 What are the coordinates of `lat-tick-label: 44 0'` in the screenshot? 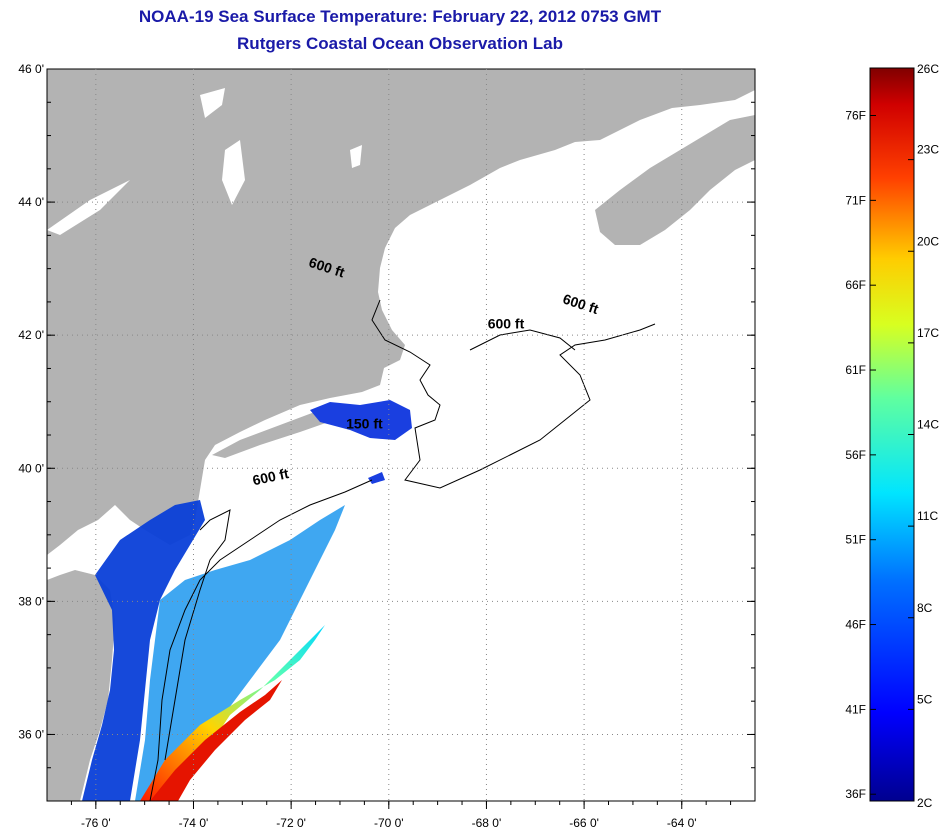 It's located at (31, 202).